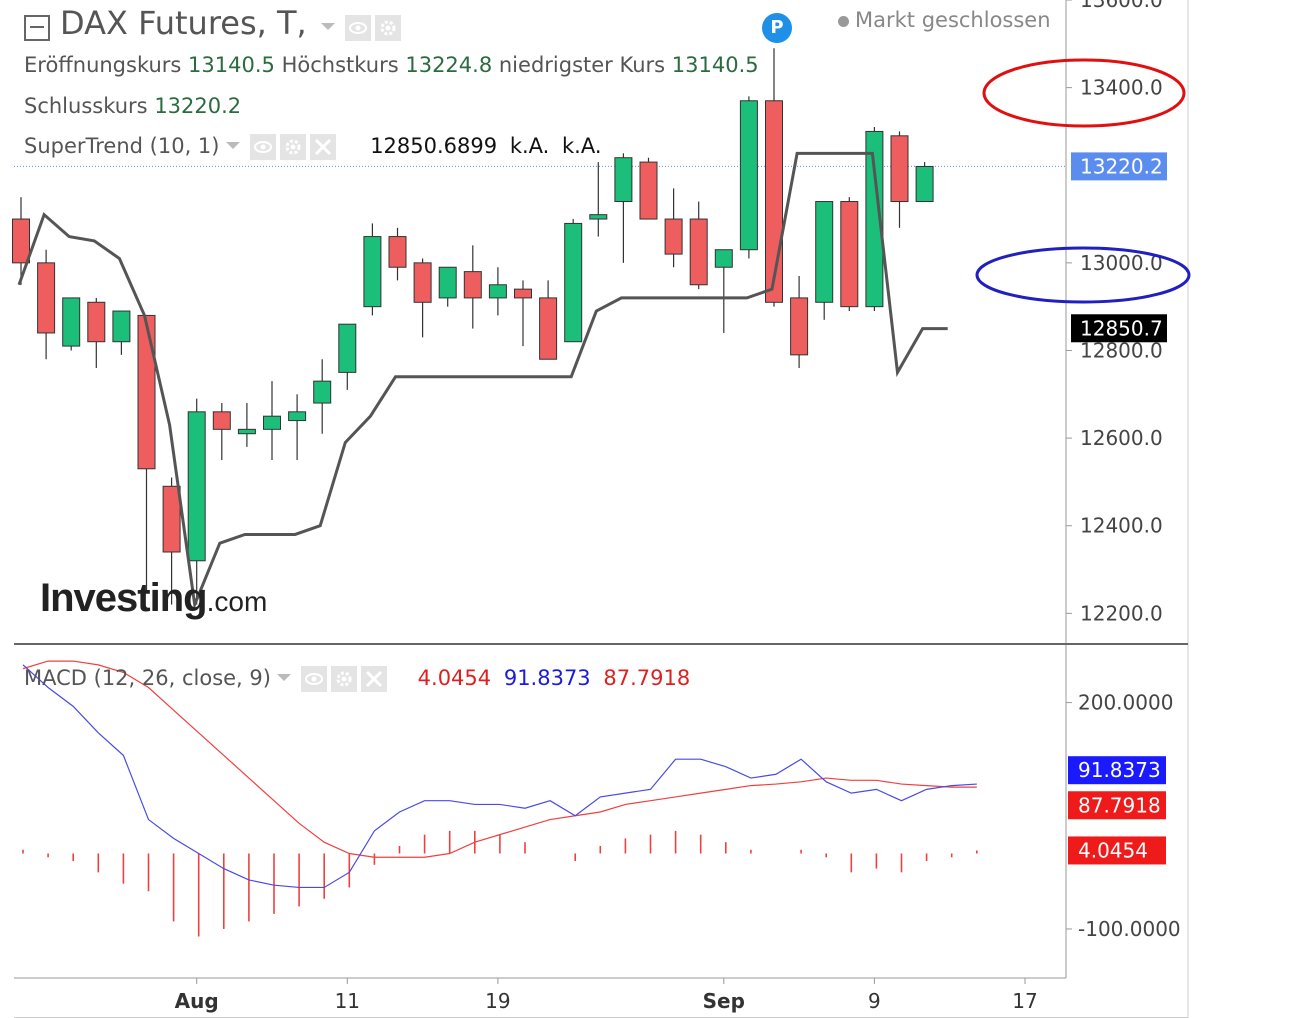 Image resolution: width=1301 pixels, height=1018 pixels. I want to click on high-value: 13224.8, so click(449, 65).